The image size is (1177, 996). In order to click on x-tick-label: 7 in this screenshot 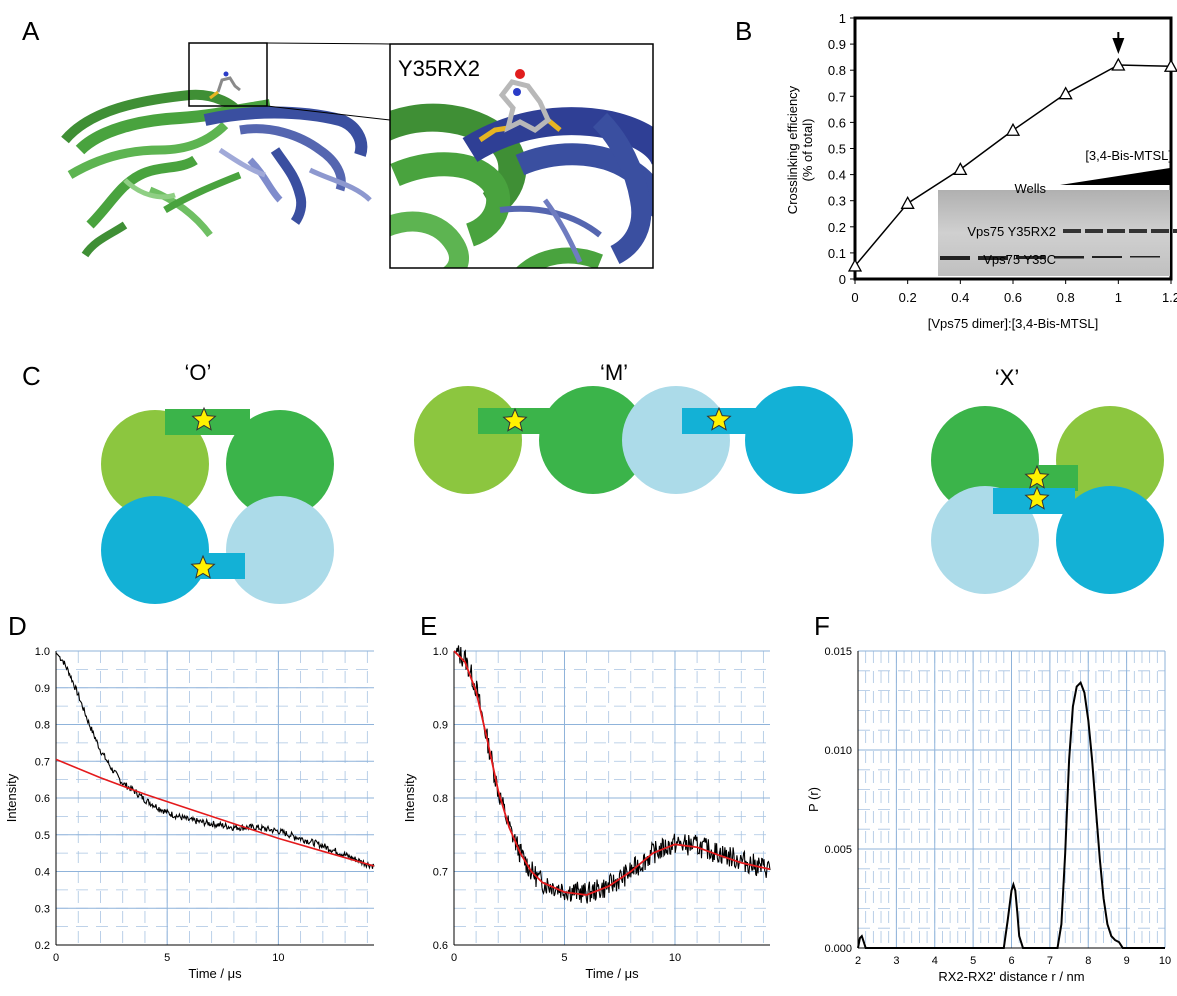, I will do `click(1050, 961)`.